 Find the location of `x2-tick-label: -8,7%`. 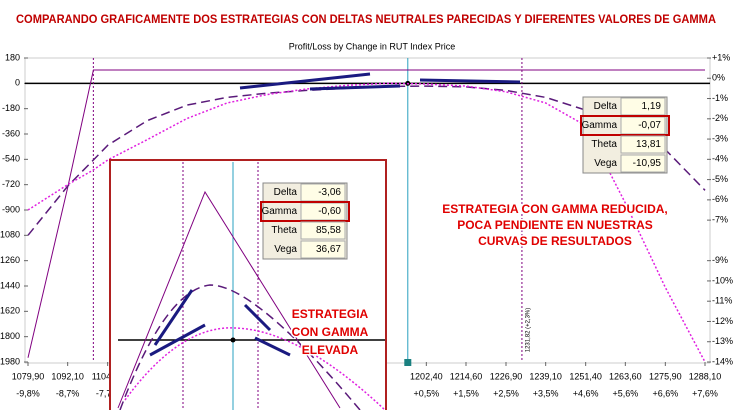

x2-tick-label: -8,7% is located at coordinates (68, 393).